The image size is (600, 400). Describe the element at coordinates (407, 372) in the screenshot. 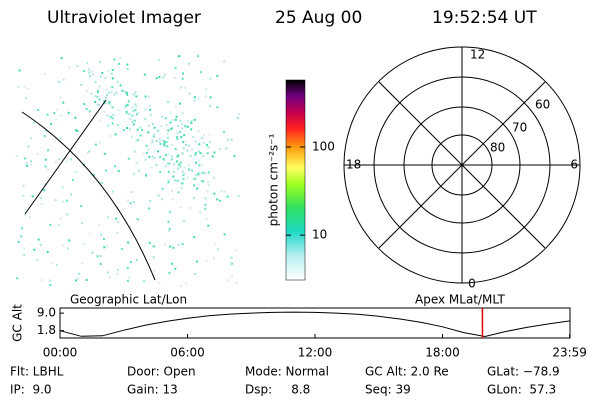

I see `status-field: GC Alt: 2.0 Re` at that location.